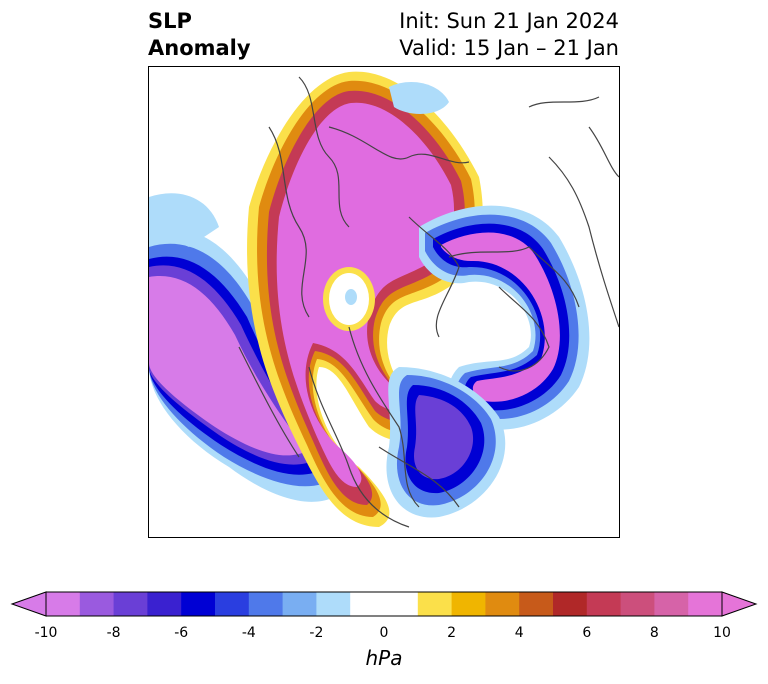 Image resolution: width=768 pixels, height=684 pixels. Describe the element at coordinates (316, 633) in the screenshot. I see `colorbar-tick-label: -2` at that location.